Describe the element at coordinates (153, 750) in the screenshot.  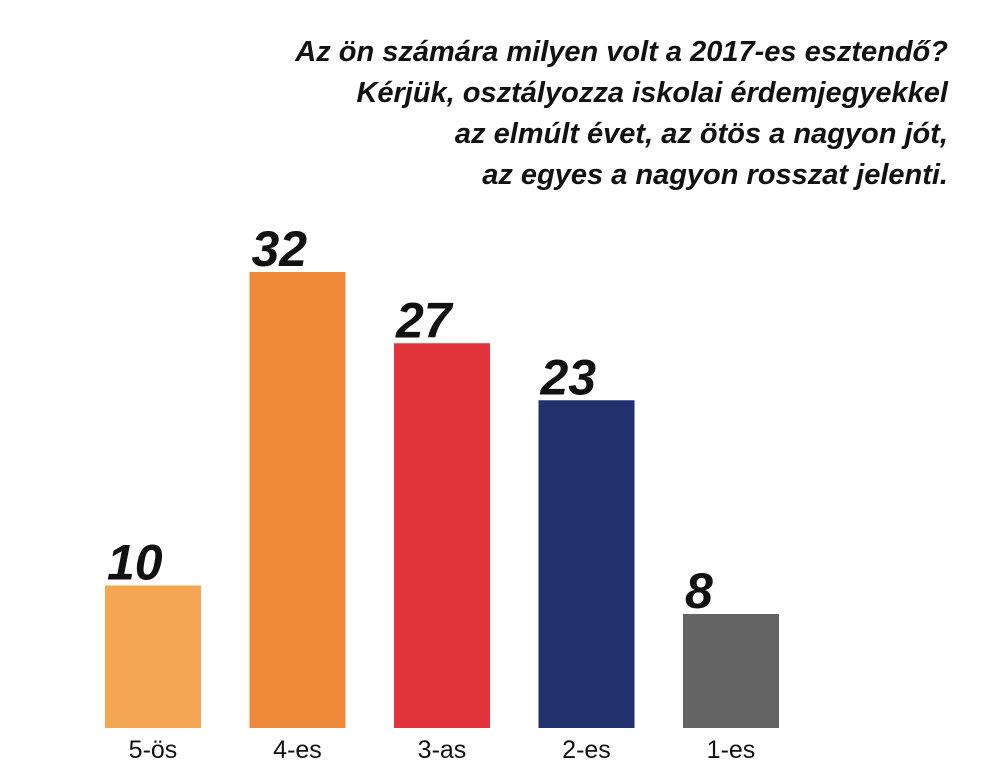
I see `category-label-1: 5-ös` at that location.